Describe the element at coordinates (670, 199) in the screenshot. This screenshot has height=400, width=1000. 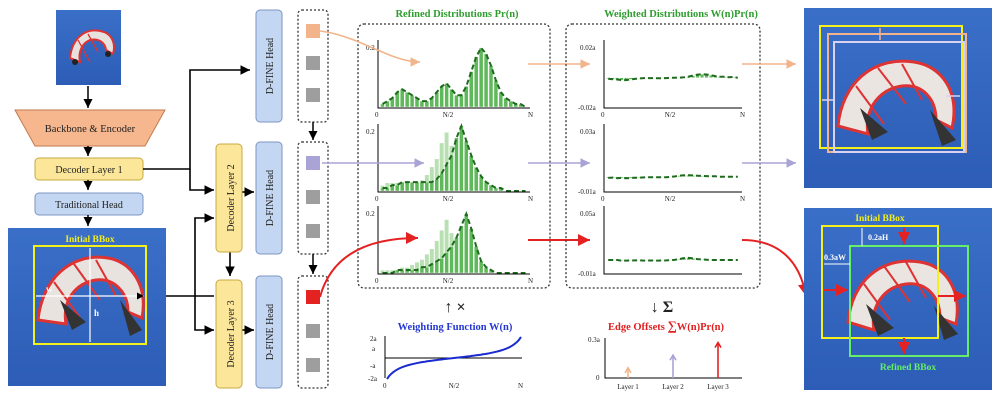
I see `weighted2-xmid: N/2` at that location.